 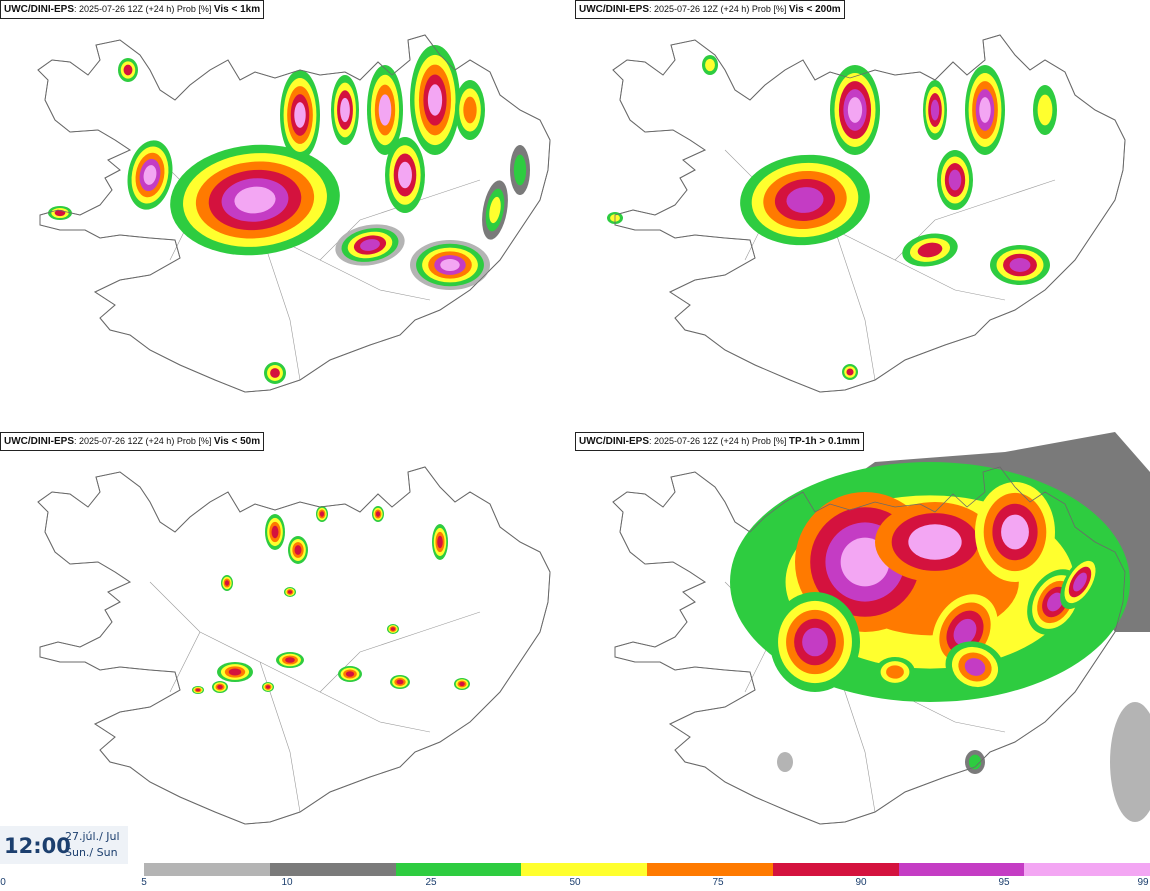 What do you see at coordinates (575, 882) in the screenshot?
I see `colorbar-tick-label: 50` at bounding box center [575, 882].